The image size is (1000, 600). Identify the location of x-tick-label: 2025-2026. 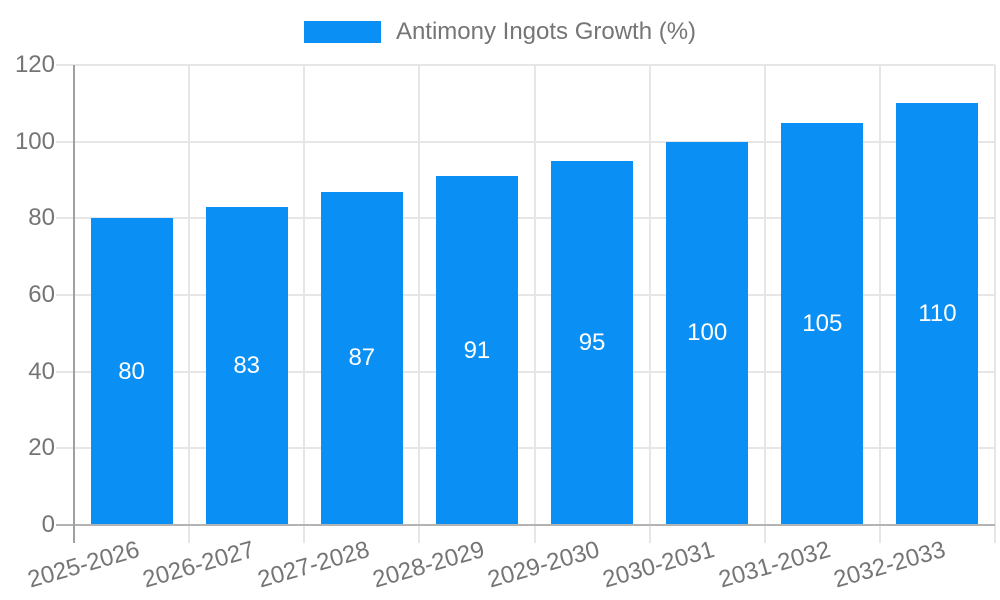
(83, 564).